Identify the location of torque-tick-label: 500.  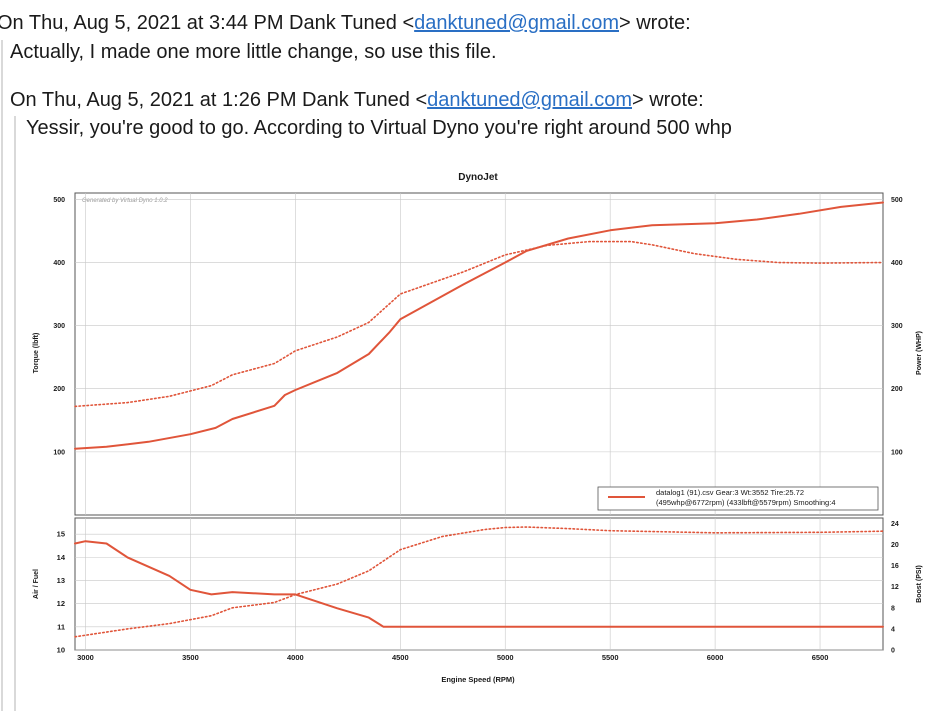
(59, 200).